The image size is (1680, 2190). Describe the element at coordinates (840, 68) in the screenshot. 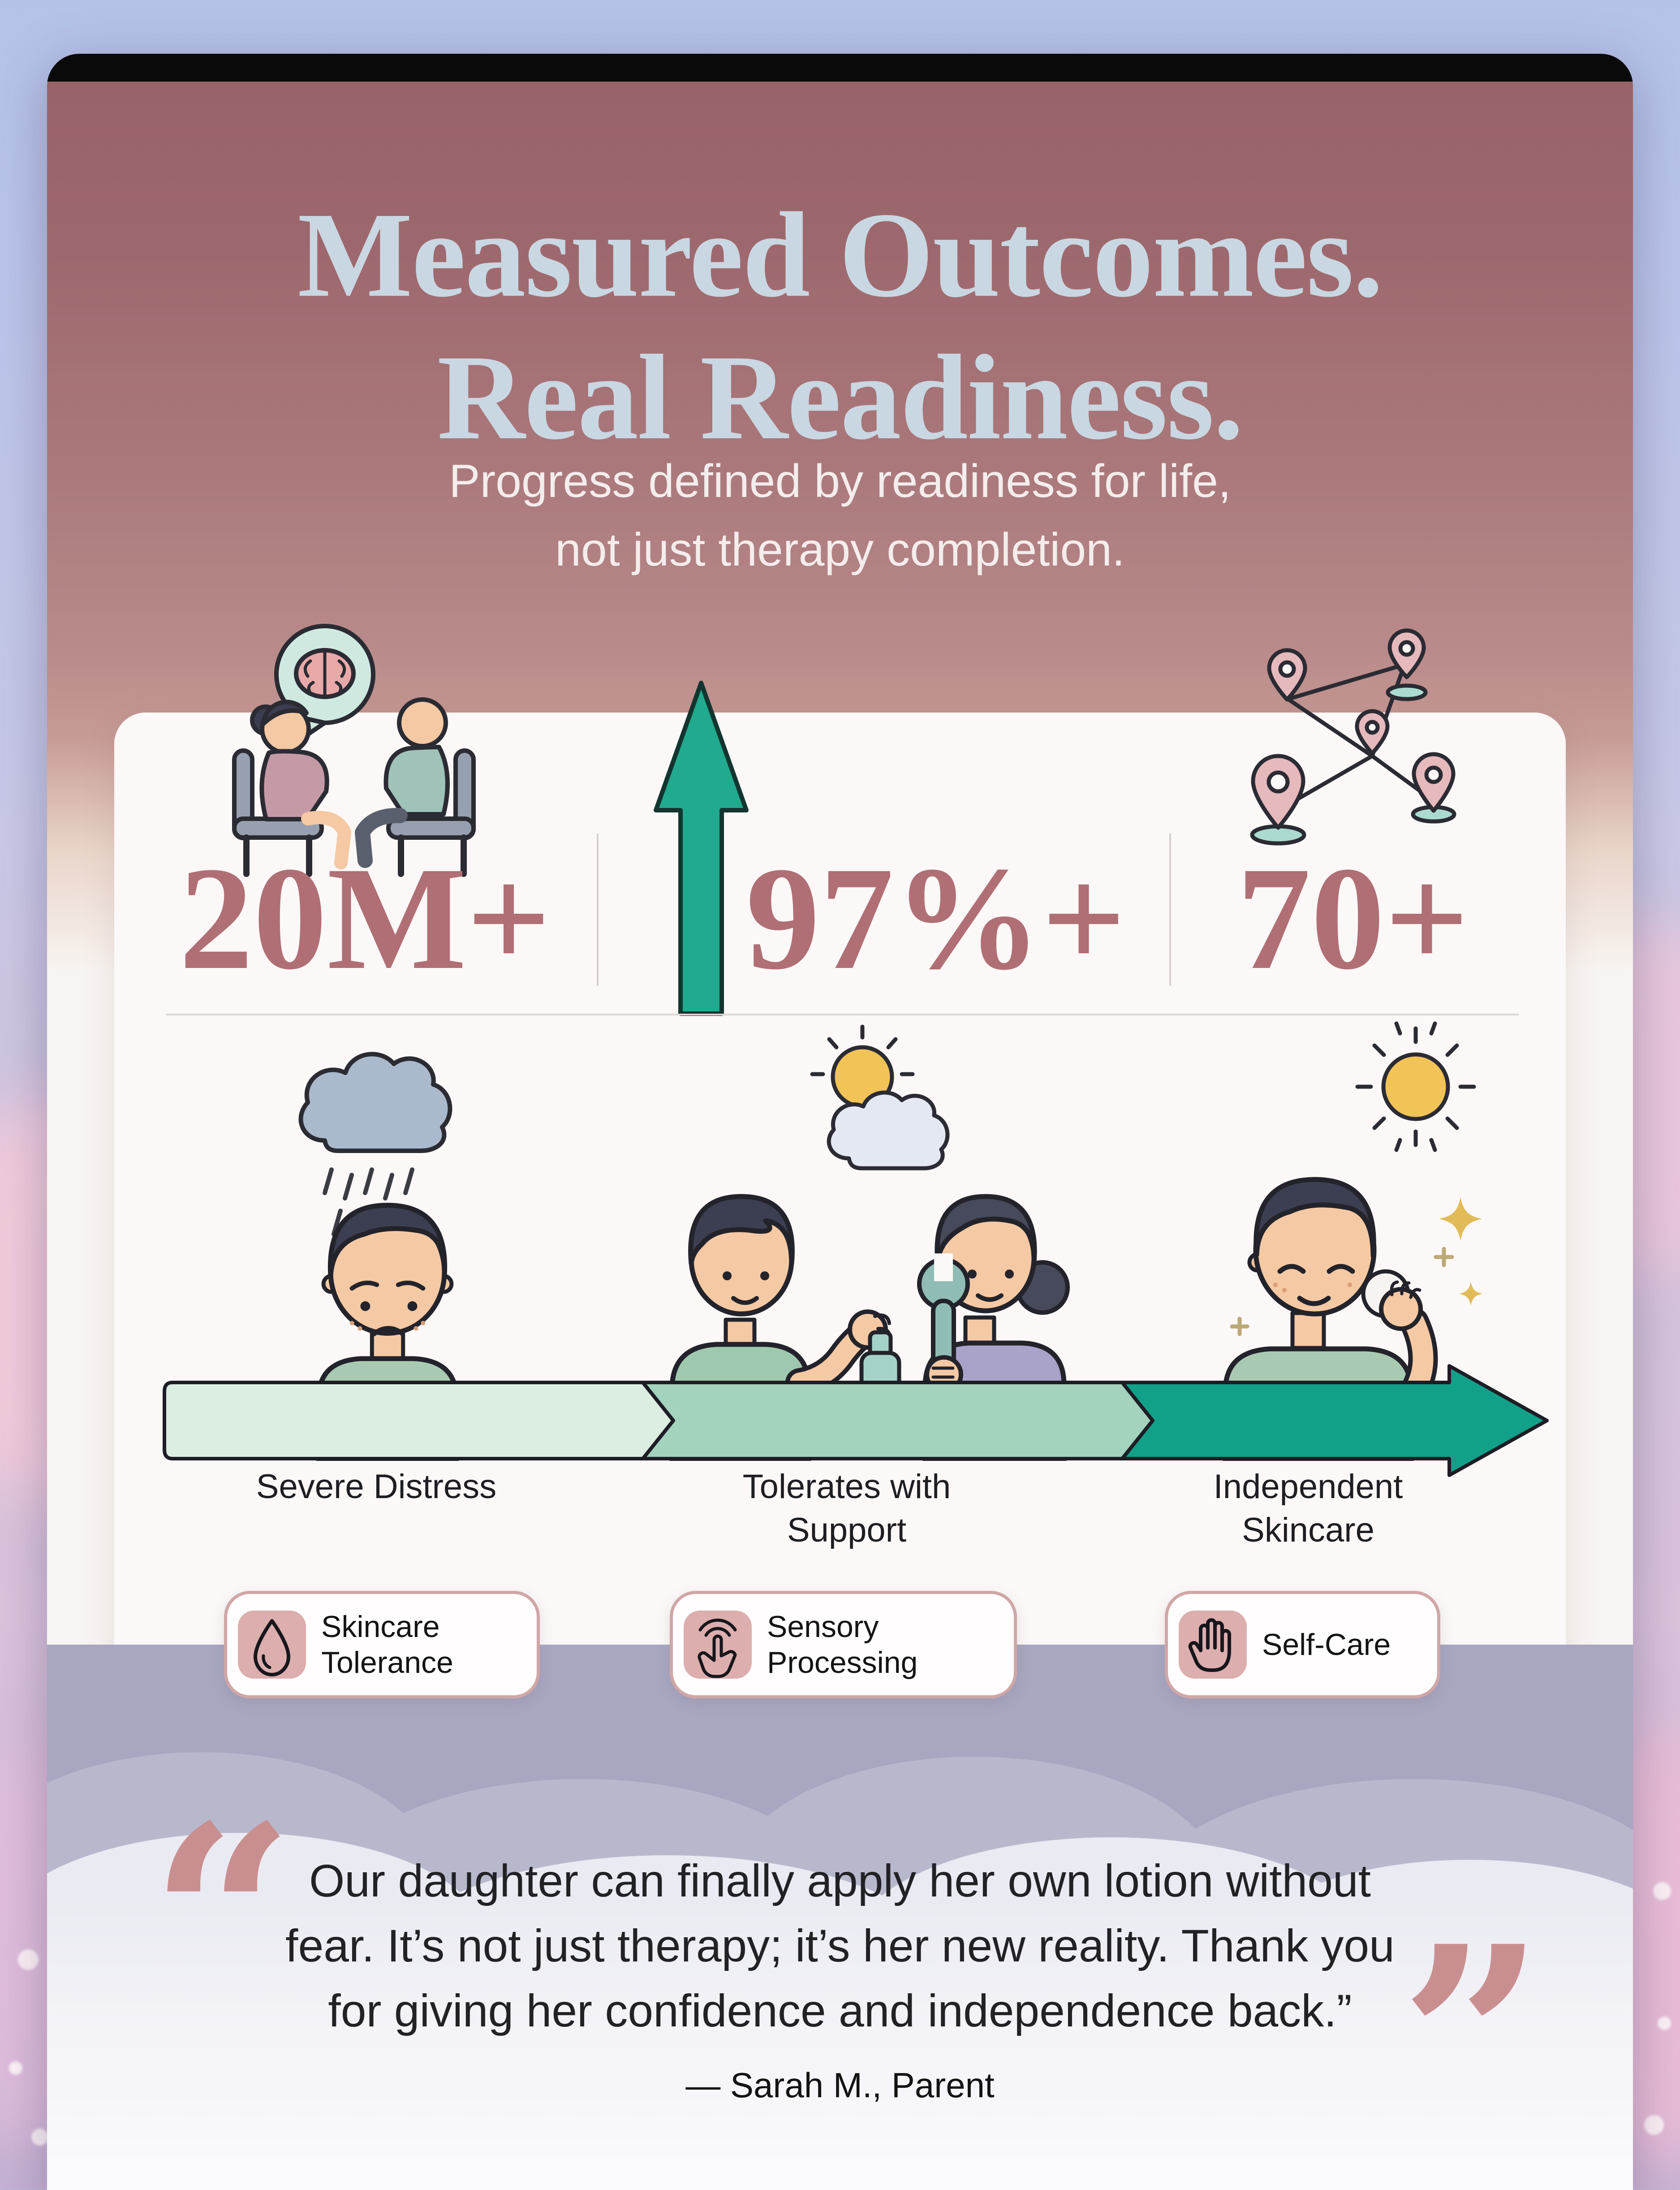

I see `card-top-bar` at that location.